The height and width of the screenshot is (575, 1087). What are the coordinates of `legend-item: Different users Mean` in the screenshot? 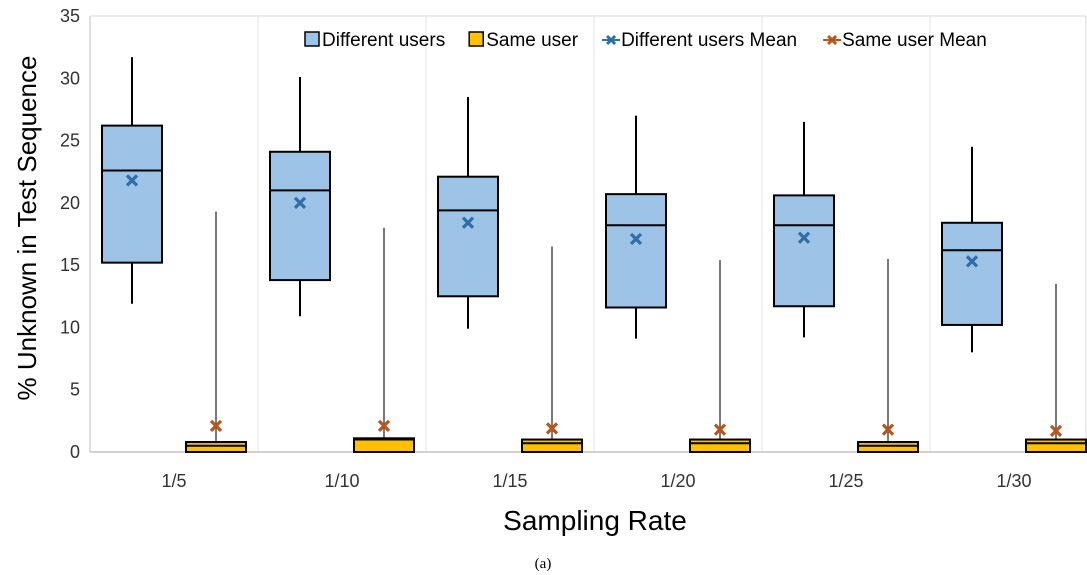 It's located at (699, 40).